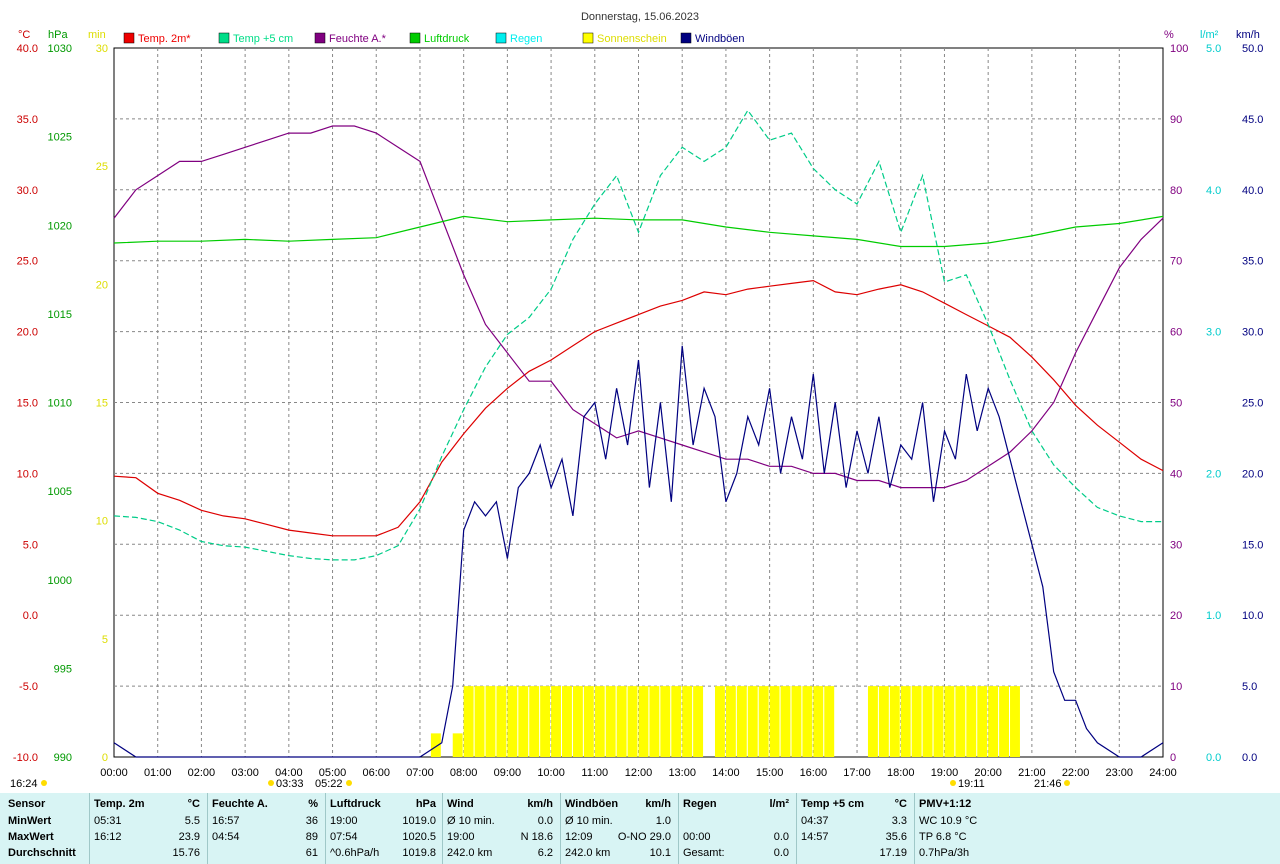 Image resolution: width=1280 pixels, height=864 pixels. What do you see at coordinates (30, 545) in the screenshot?
I see `temp-tick-label: 5.0` at bounding box center [30, 545].